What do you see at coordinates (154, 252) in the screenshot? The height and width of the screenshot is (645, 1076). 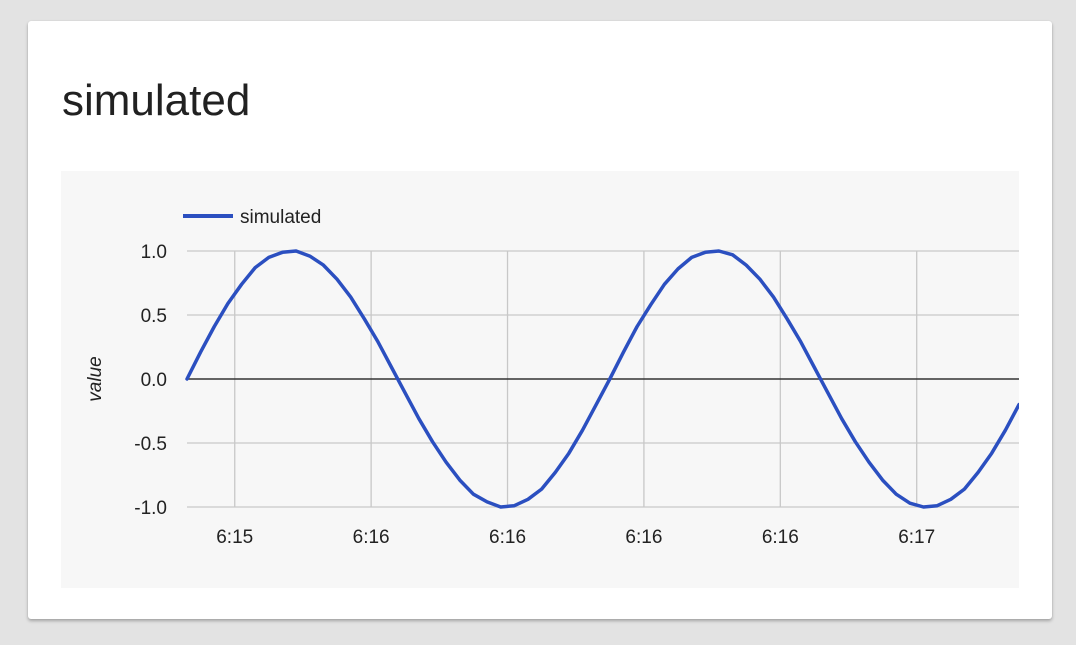 I see `y-tick-label: 1.0` at bounding box center [154, 252].